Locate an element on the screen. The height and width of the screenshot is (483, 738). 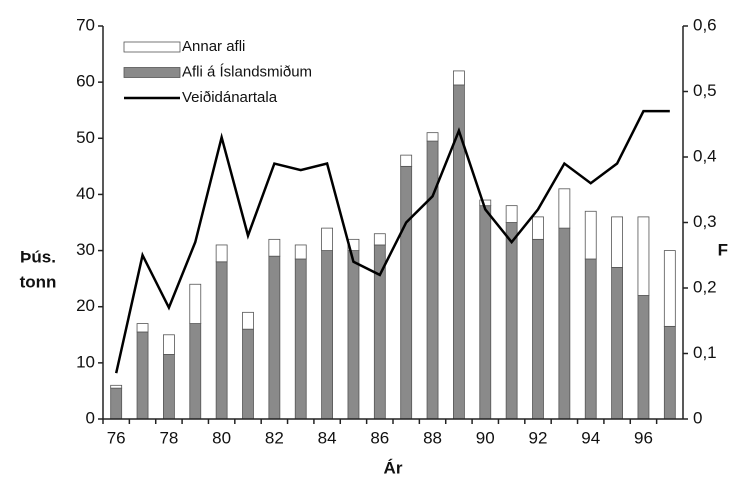
y-tick-label: 70 is located at coordinates (85, 24).